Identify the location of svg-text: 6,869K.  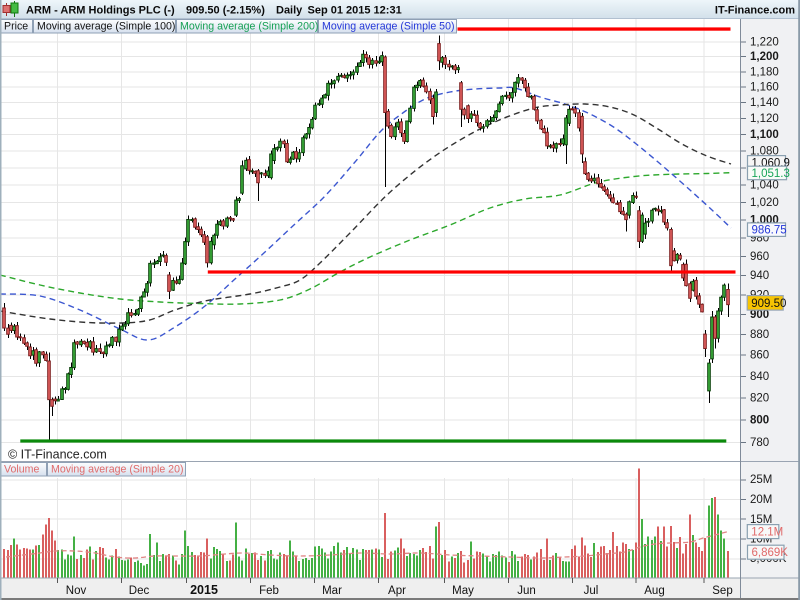
(770, 553).